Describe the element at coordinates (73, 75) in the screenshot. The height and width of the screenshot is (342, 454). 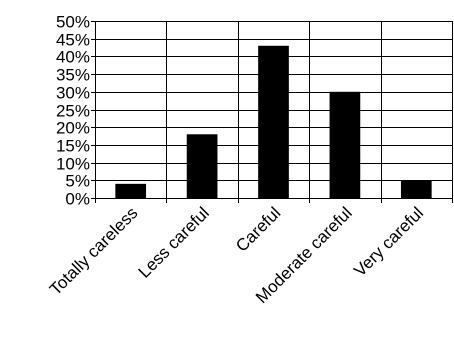
I see `y-tick-label: 35%` at that location.